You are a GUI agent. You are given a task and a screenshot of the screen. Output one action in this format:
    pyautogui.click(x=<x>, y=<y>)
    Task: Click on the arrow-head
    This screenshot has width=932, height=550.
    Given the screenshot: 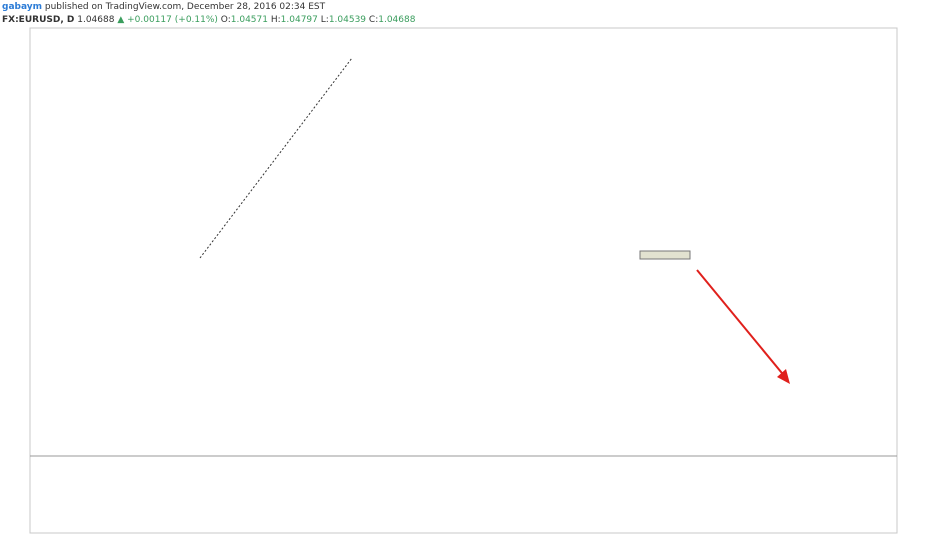 What is the action you would take?
    pyautogui.click(x=783, y=376)
    